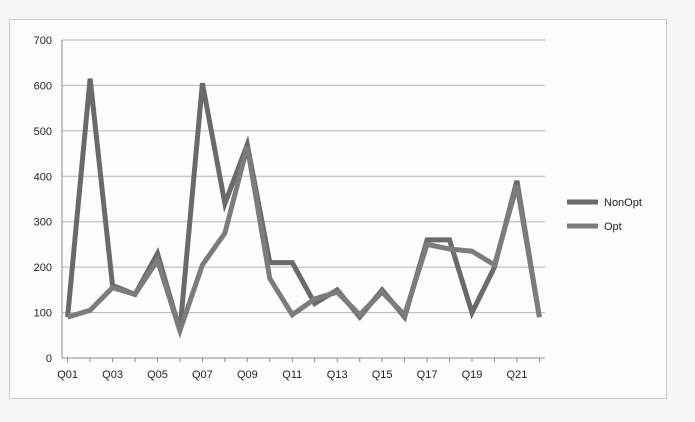 Image resolution: width=695 pixels, height=422 pixels. What do you see at coordinates (427, 375) in the screenshot?
I see `x-tick-label: Q17` at bounding box center [427, 375].